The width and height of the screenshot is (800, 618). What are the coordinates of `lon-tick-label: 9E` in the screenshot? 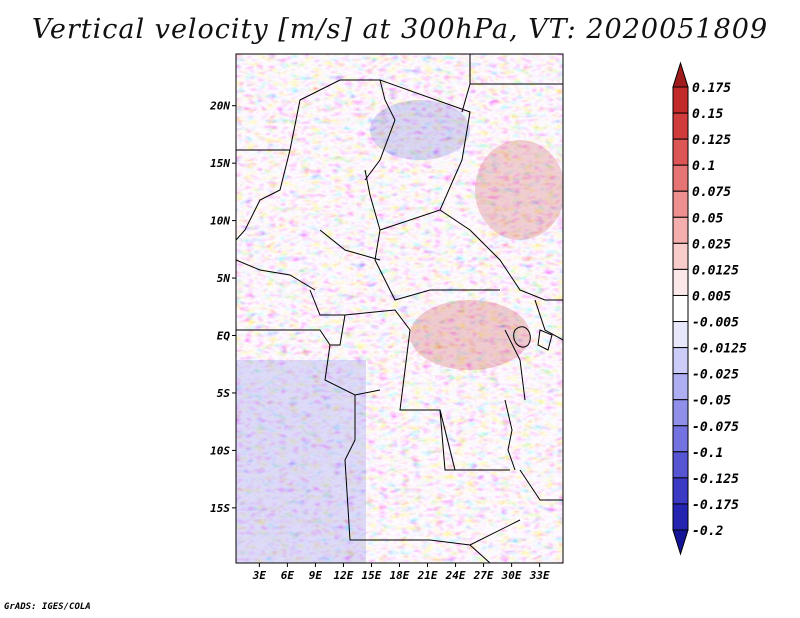 It's located at (316, 575).